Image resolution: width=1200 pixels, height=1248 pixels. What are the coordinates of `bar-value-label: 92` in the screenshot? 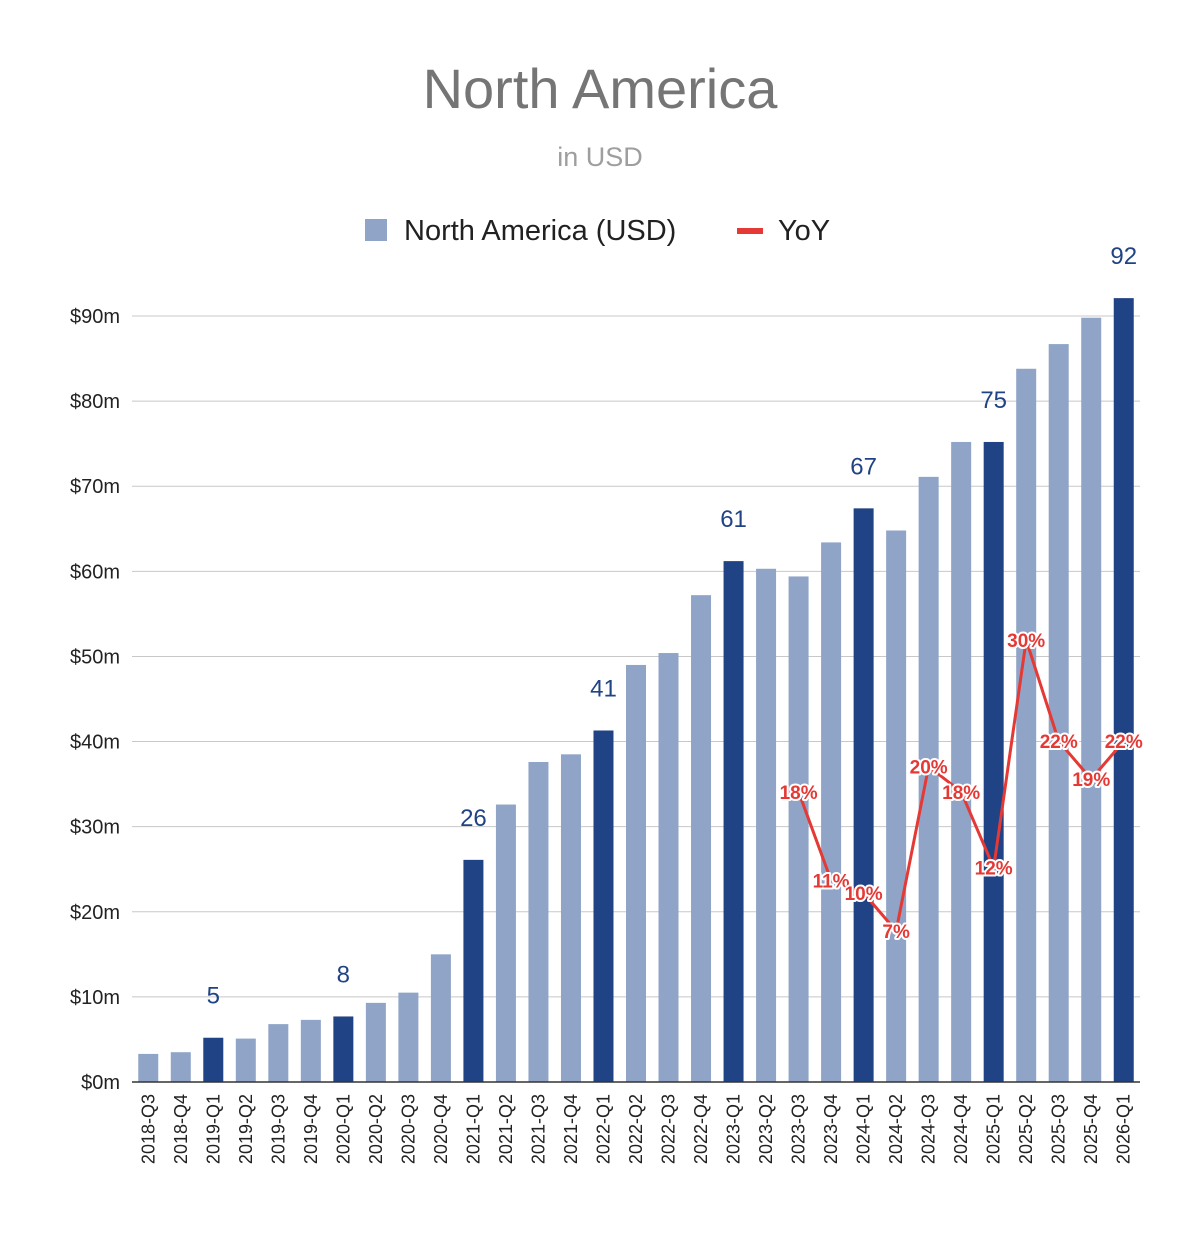 It's located at (1123, 256).